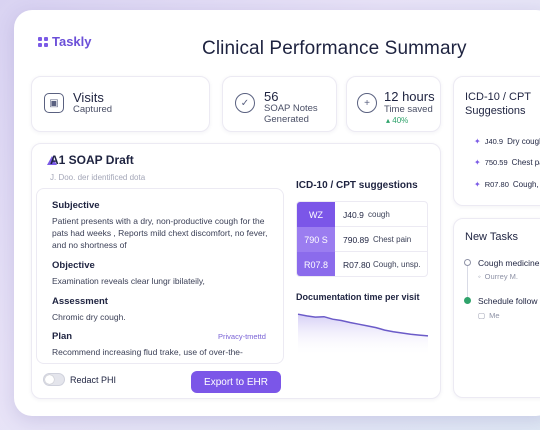 Image resolution: width=540 pixels, height=430 pixels. Describe the element at coordinates (62, 336) in the screenshot. I see `section-heading-plan: Plan` at that location.